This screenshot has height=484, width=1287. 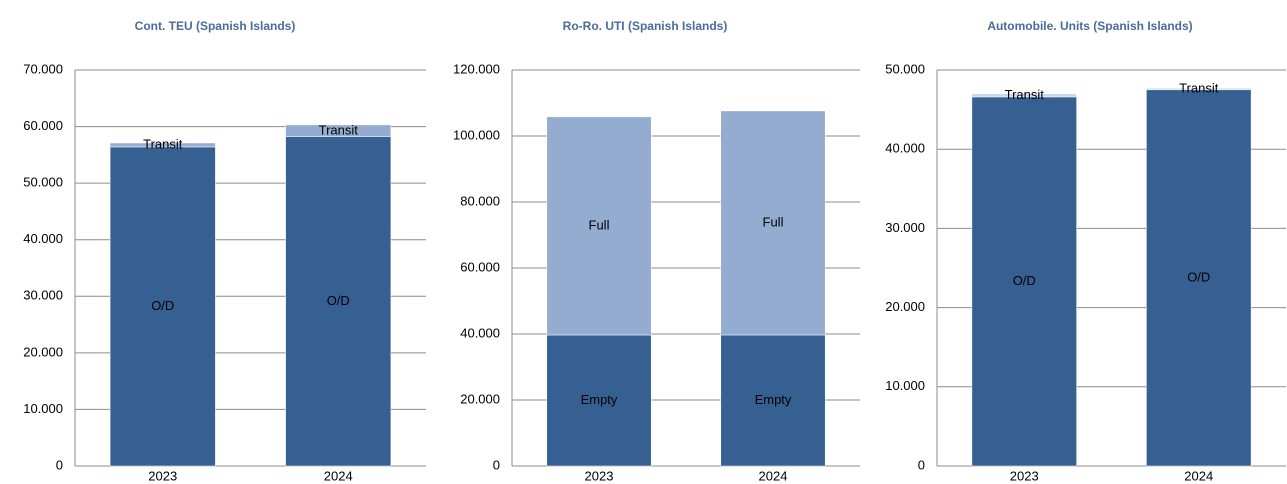 What do you see at coordinates (215, 26) in the screenshot?
I see `chart-title: Cont. TEU (Spanish Islands)` at bounding box center [215, 26].